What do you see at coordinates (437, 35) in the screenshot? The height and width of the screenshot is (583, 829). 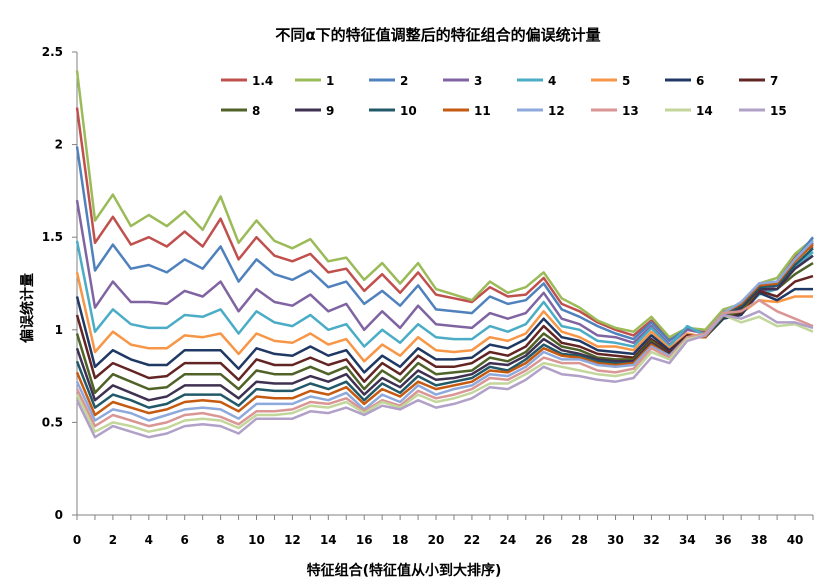 I see `chart-title: 不同α下的特征值调整后的特征组合的偏误统计量` at bounding box center [437, 35].